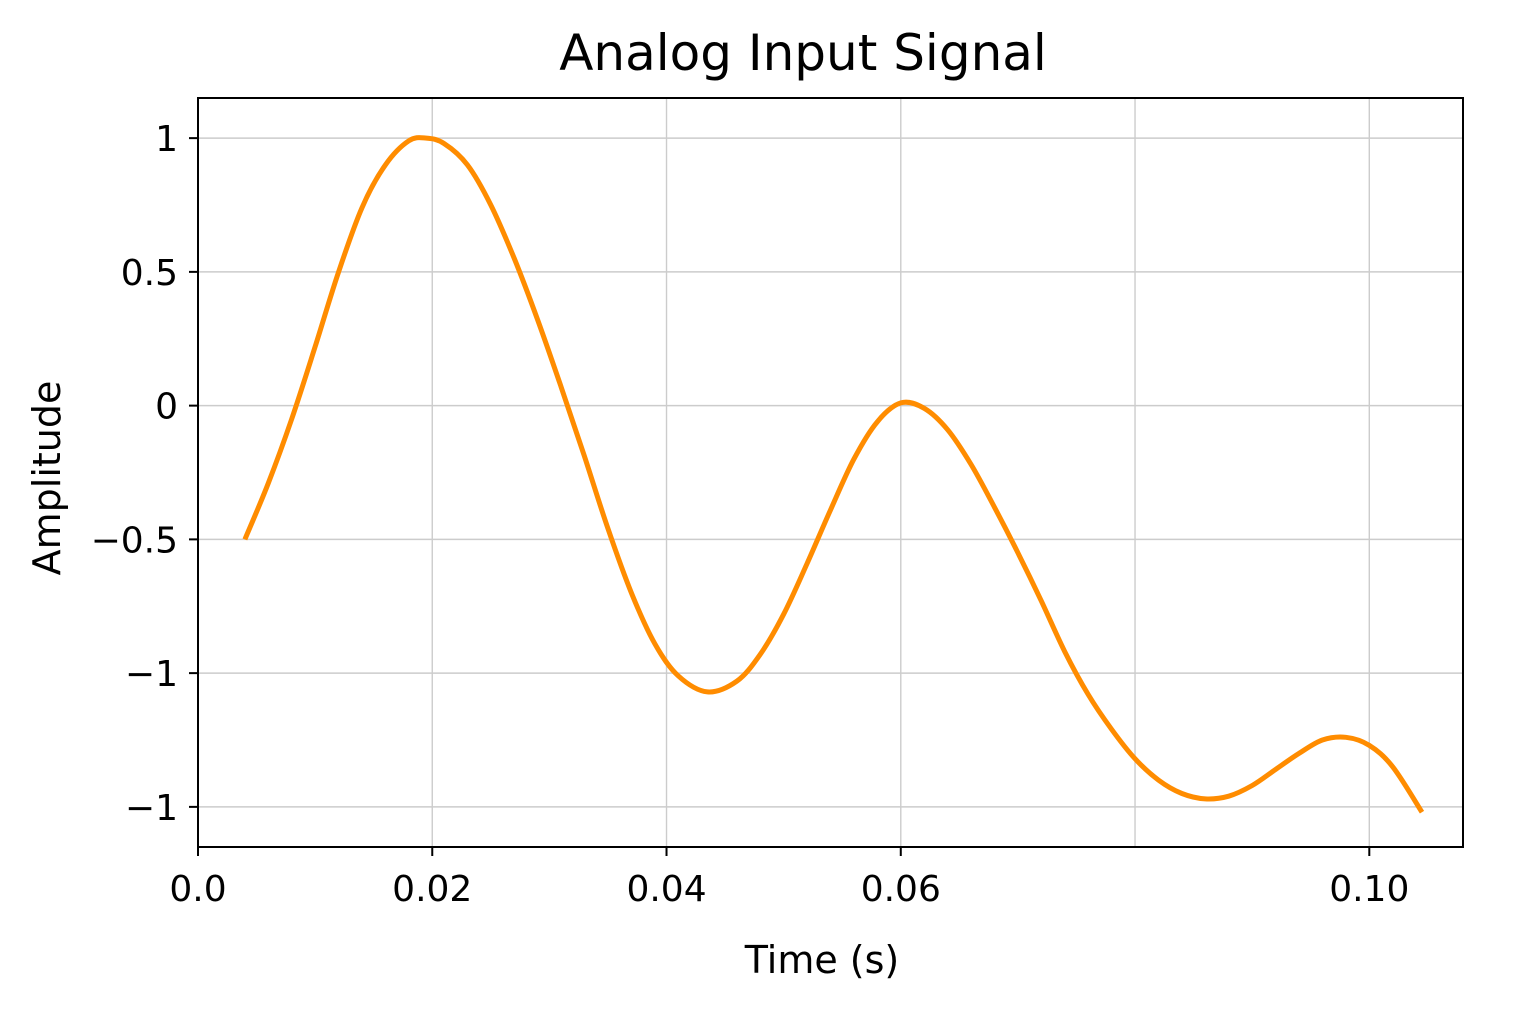 This screenshot has width=1536, height=1024. Describe the element at coordinates (197, 889) in the screenshot. I see `x-tick-label: 0.0` at that location.